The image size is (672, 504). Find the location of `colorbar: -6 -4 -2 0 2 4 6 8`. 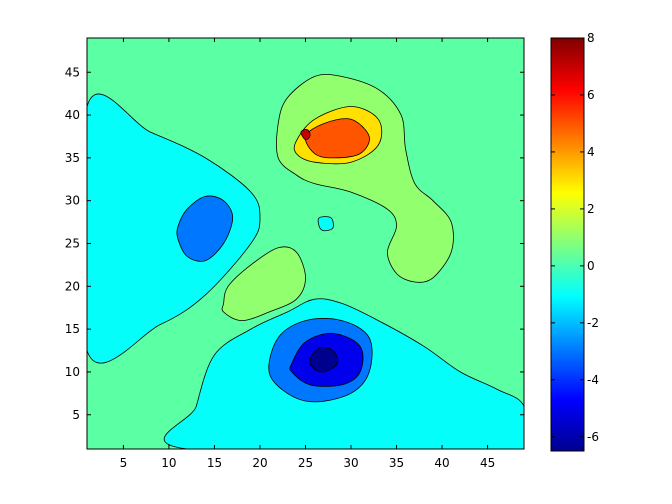

colorbar: -6 -4 -2 0 2 4 6 8 is located at coordinates (574, 241).